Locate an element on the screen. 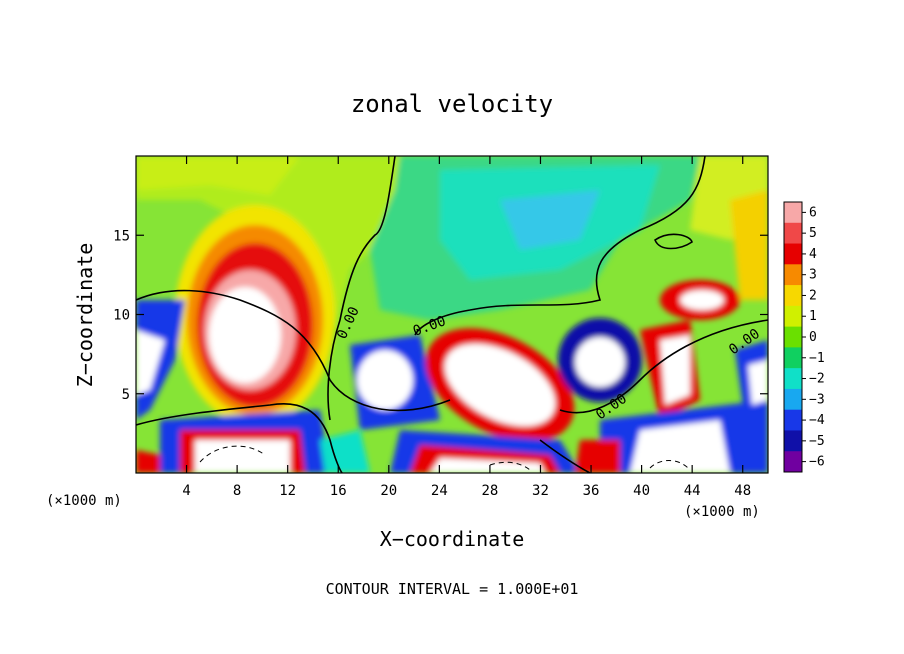 The image size is (904, 654). negative-contours is located at coordinates (444, 458).